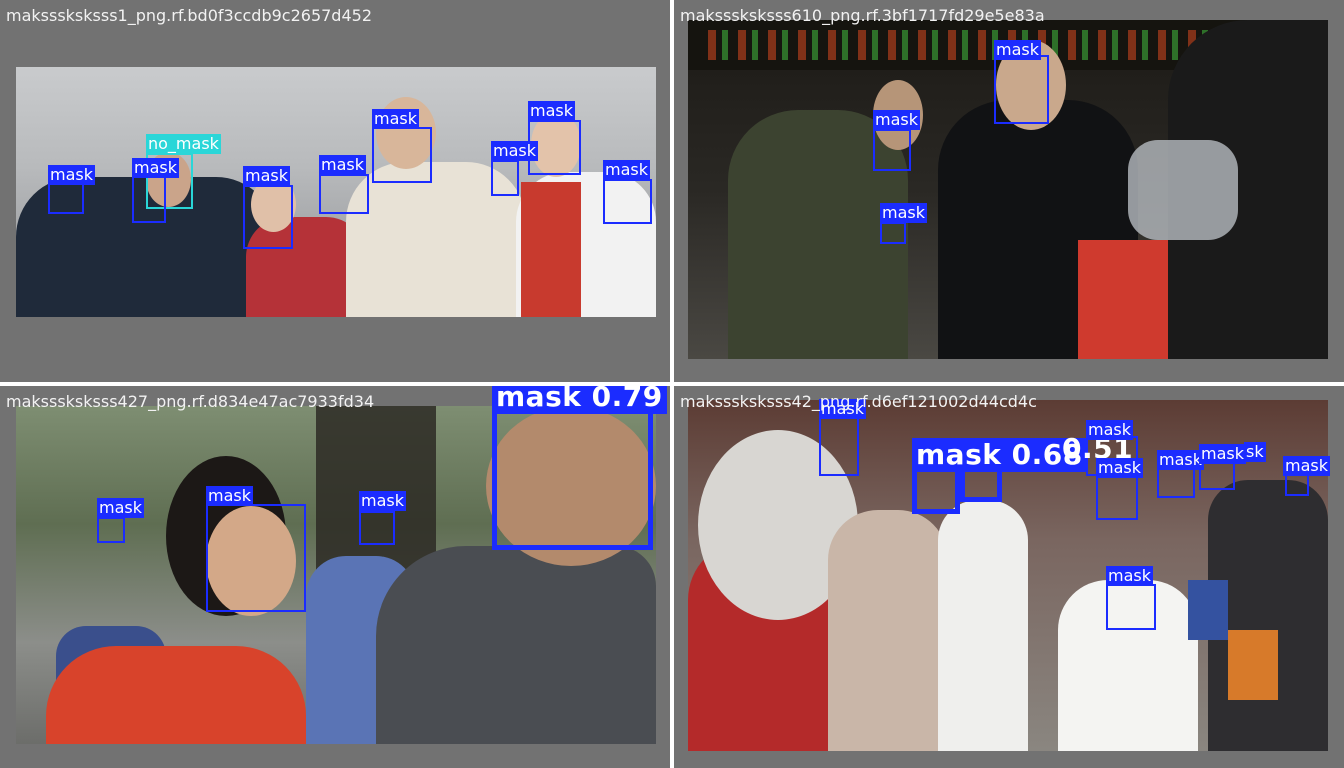 The width and height of the screenshot is (1344, 768). I want to click on detection-label: no_mask, so click(183, 144).